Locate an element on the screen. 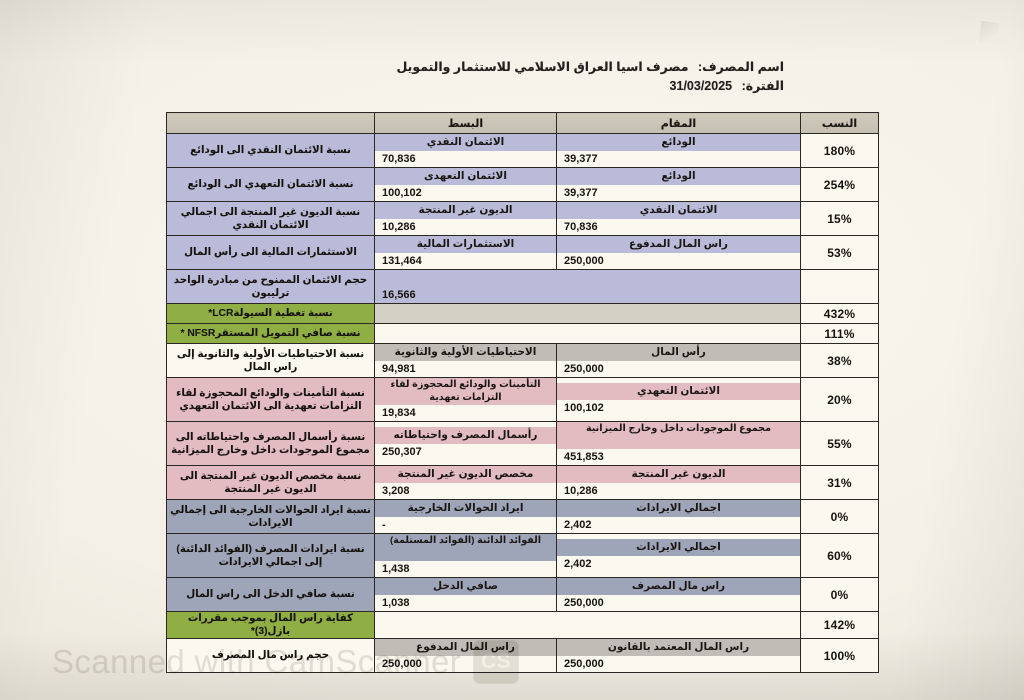  numerator-value: 100,102 is located at coordinates (465, 193).